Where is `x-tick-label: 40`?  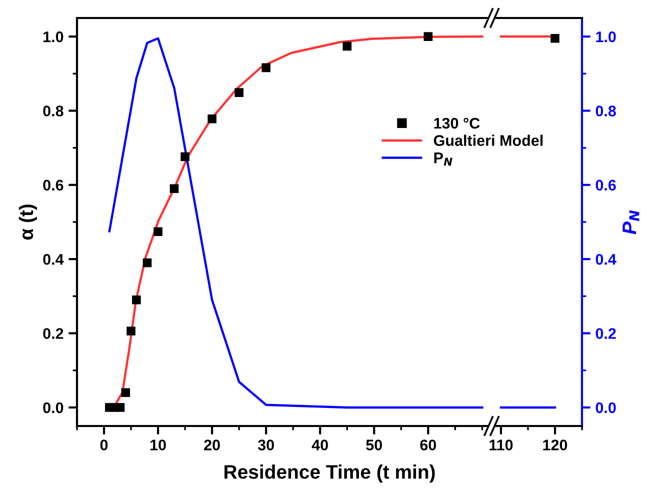
x-tick-label: 40 is located at coordinates (320, 445).